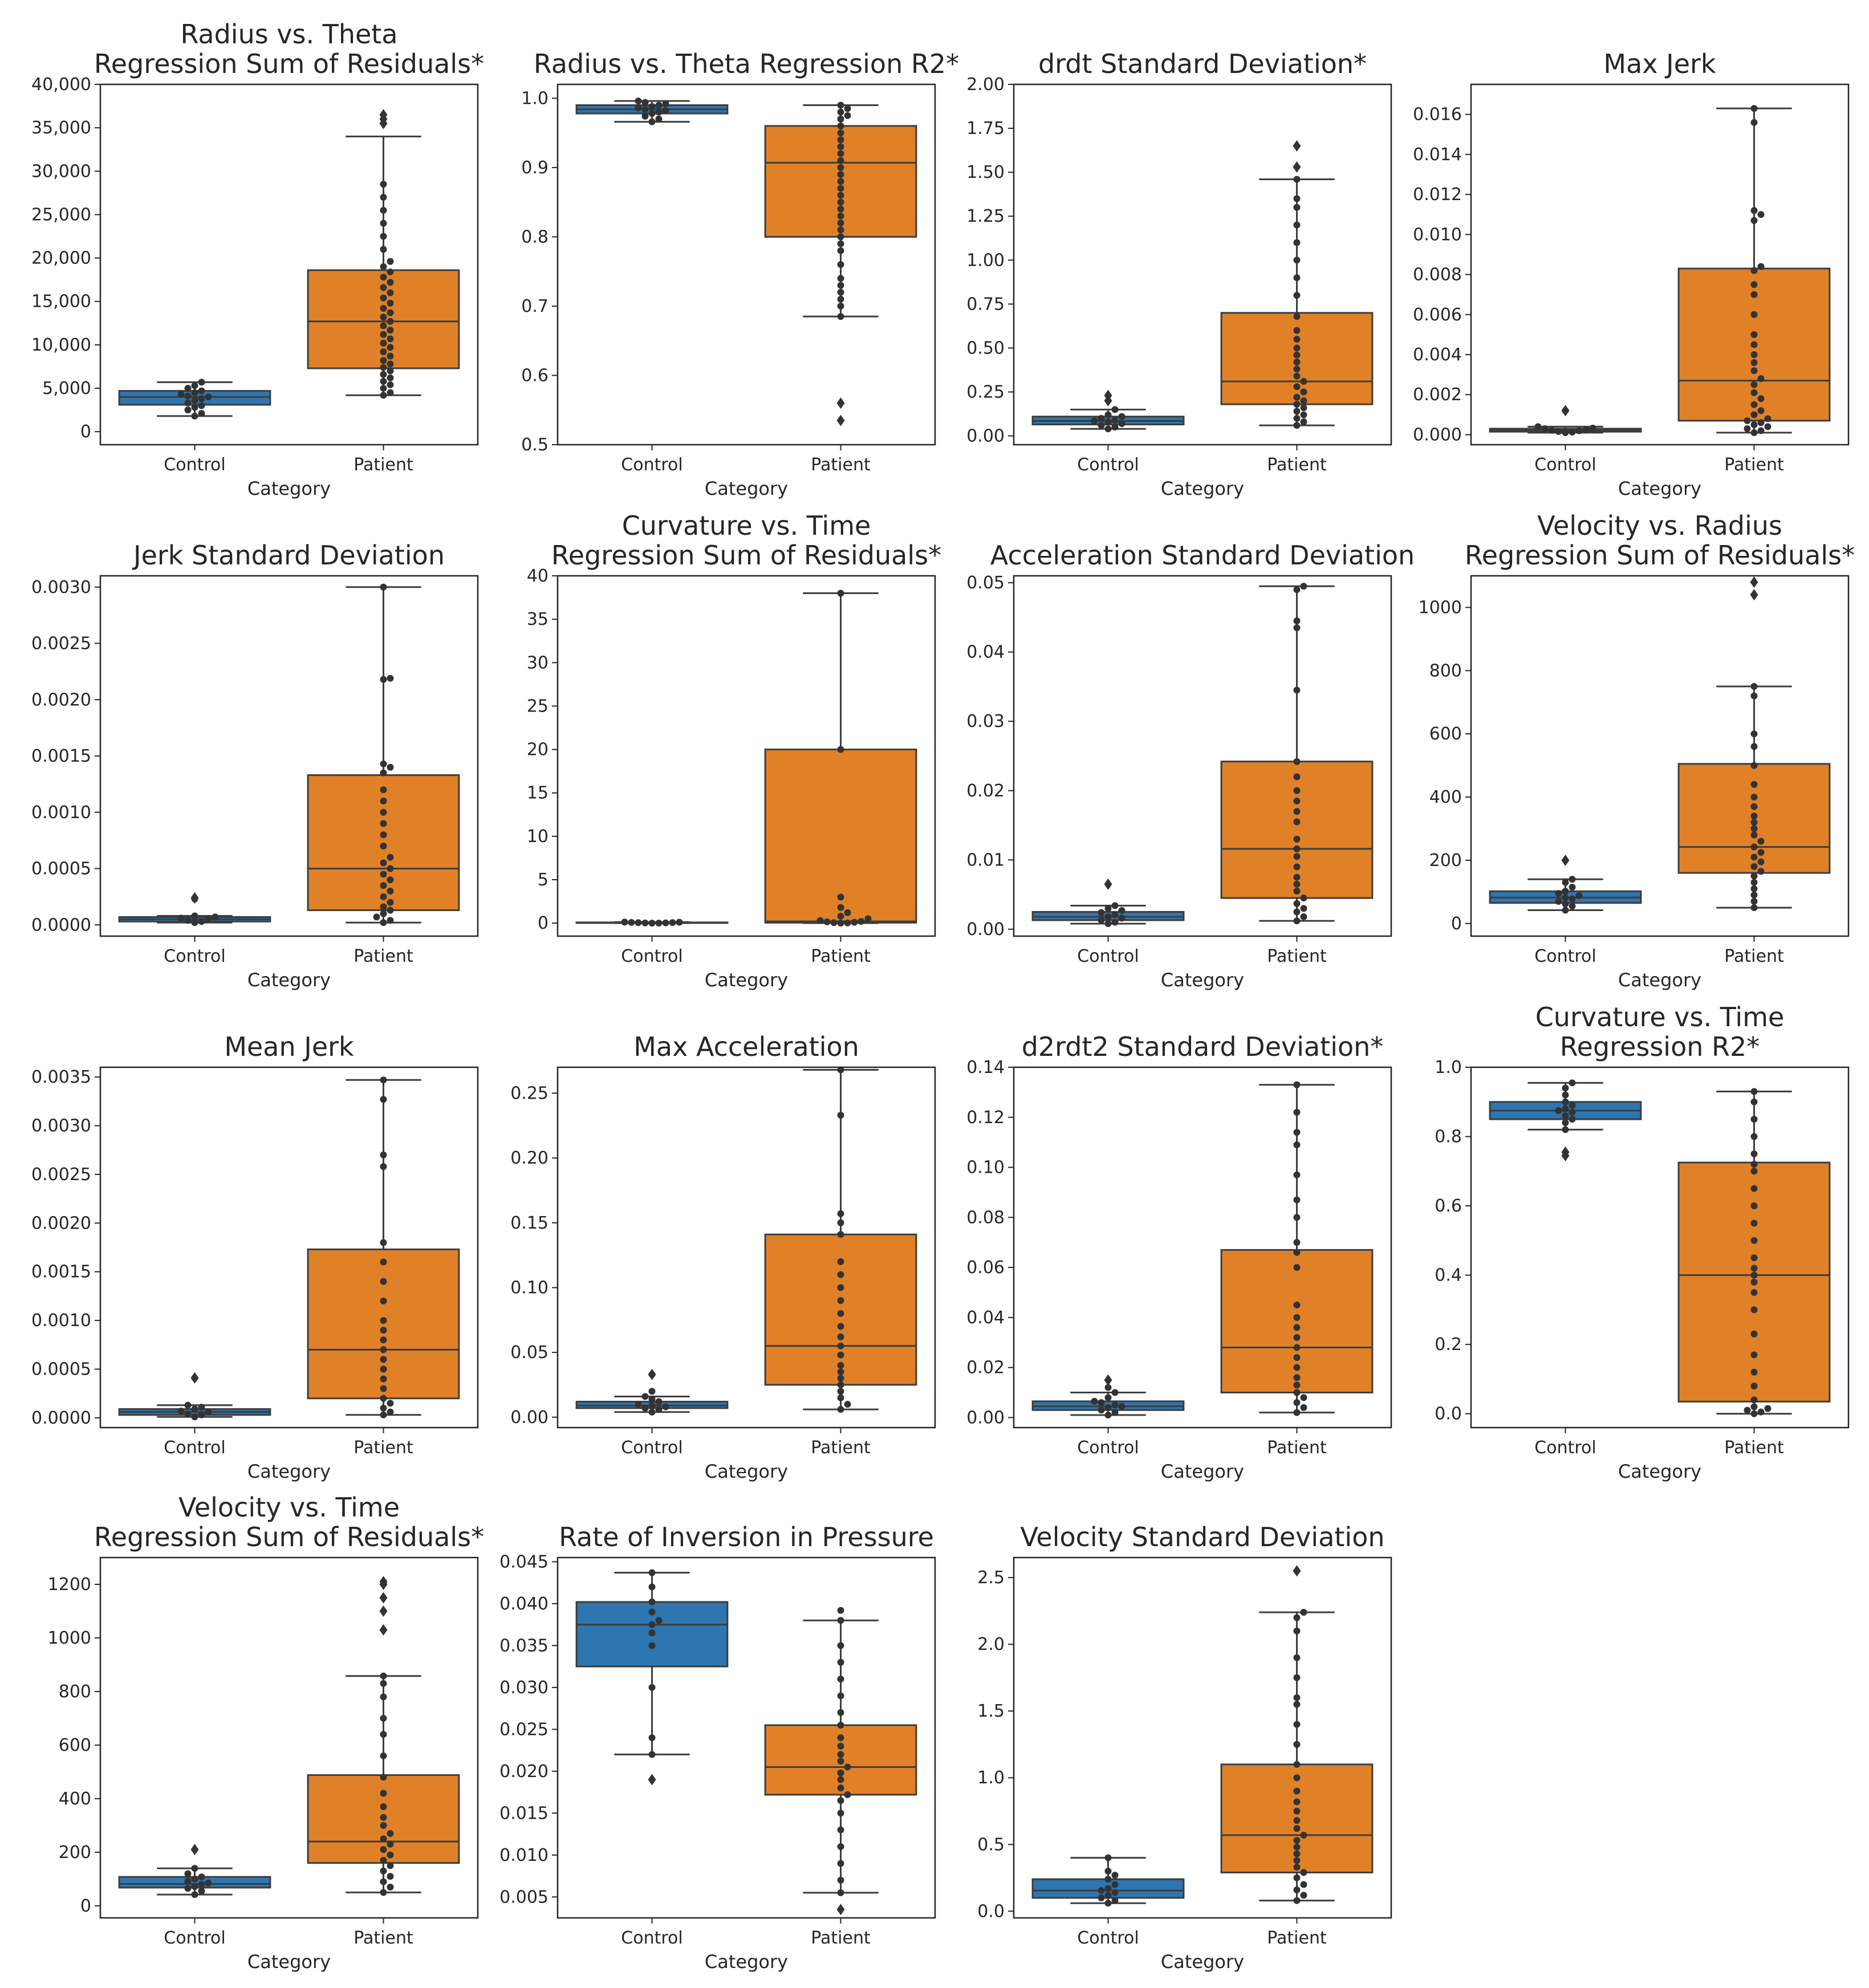  What do you see at coordinates (1202, 488) in the screenshot?
I see `x-axis-label: Category` at bounding box center [1202, 488].